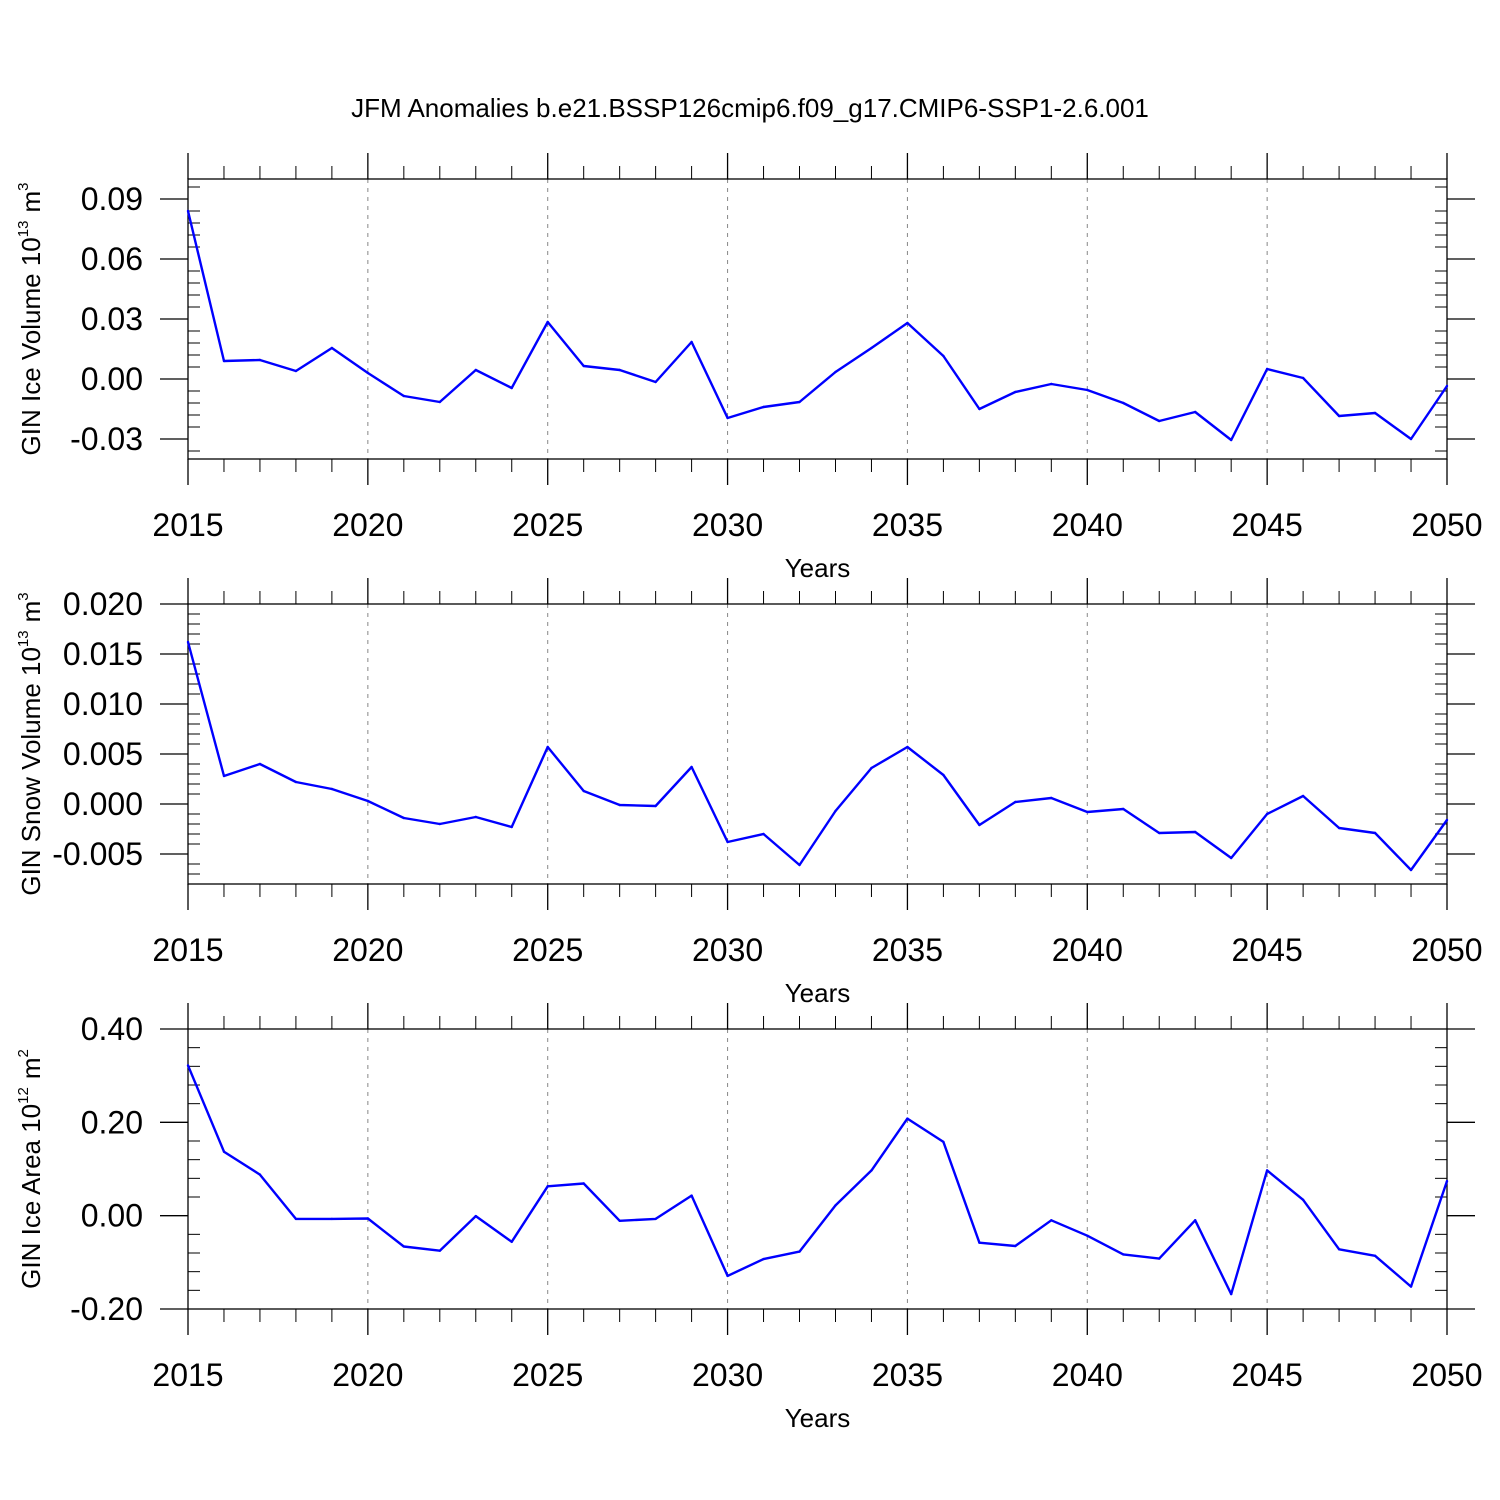  I want to click on y-axis-label: GIN Ice Volume 1013 m3, so click(30, 319).